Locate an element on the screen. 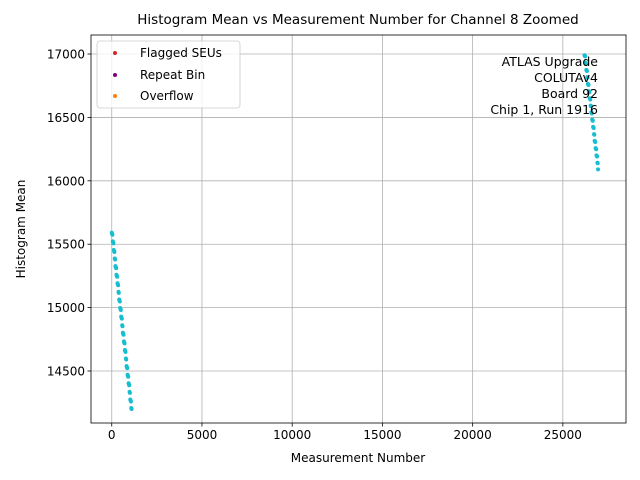 Image resolution: width=640 pixels, height=480 pixels. legend-label-overflow: Overflow is located at coordinates (167, 96).